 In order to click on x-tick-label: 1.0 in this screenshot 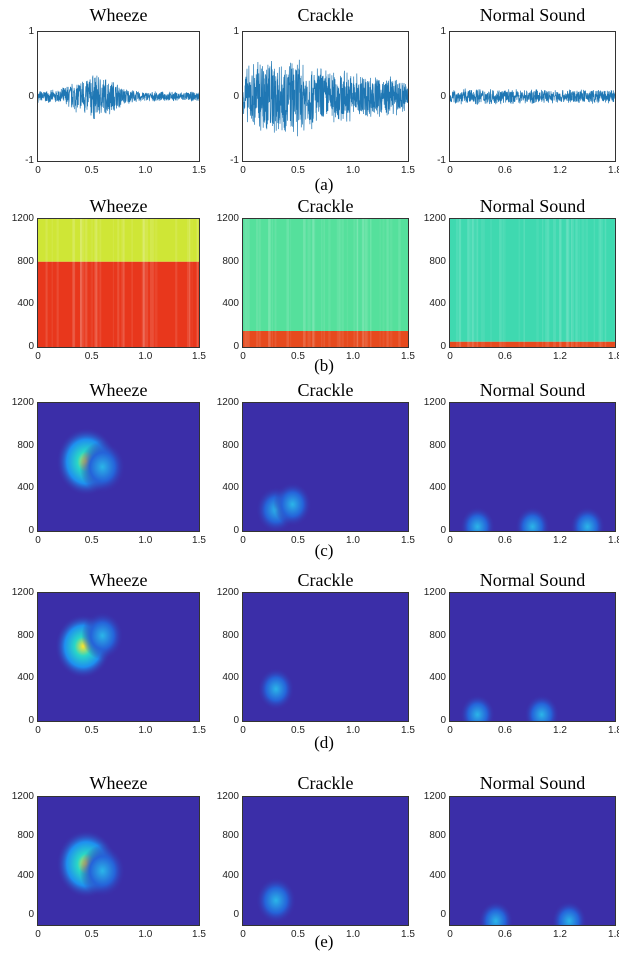, I will do `click(353, 540)`.